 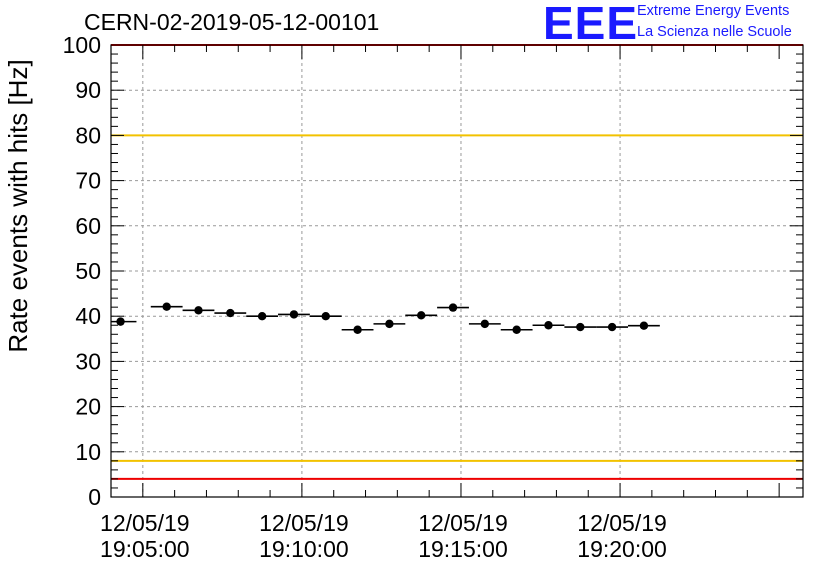 I want to click on y-tick-label: 60, so click(x=88, y=226).